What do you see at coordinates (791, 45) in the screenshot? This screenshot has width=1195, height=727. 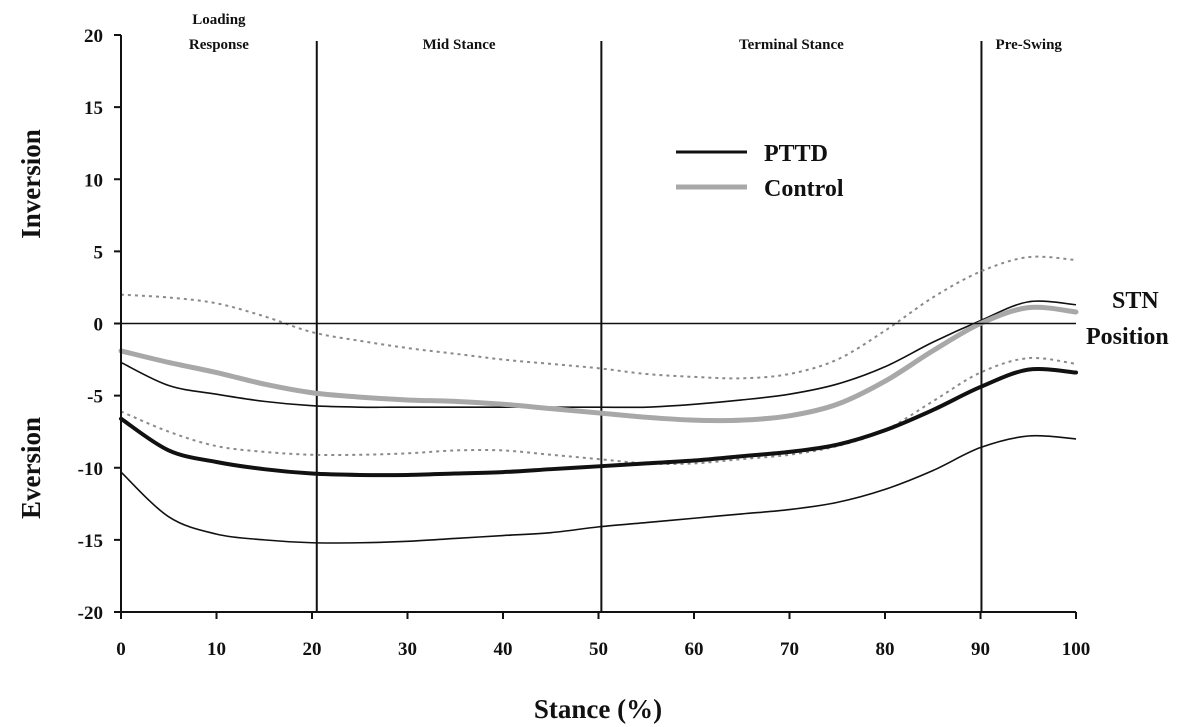 I see `phase-label-2: Terminal Stance` at bounding box center [791, 45].